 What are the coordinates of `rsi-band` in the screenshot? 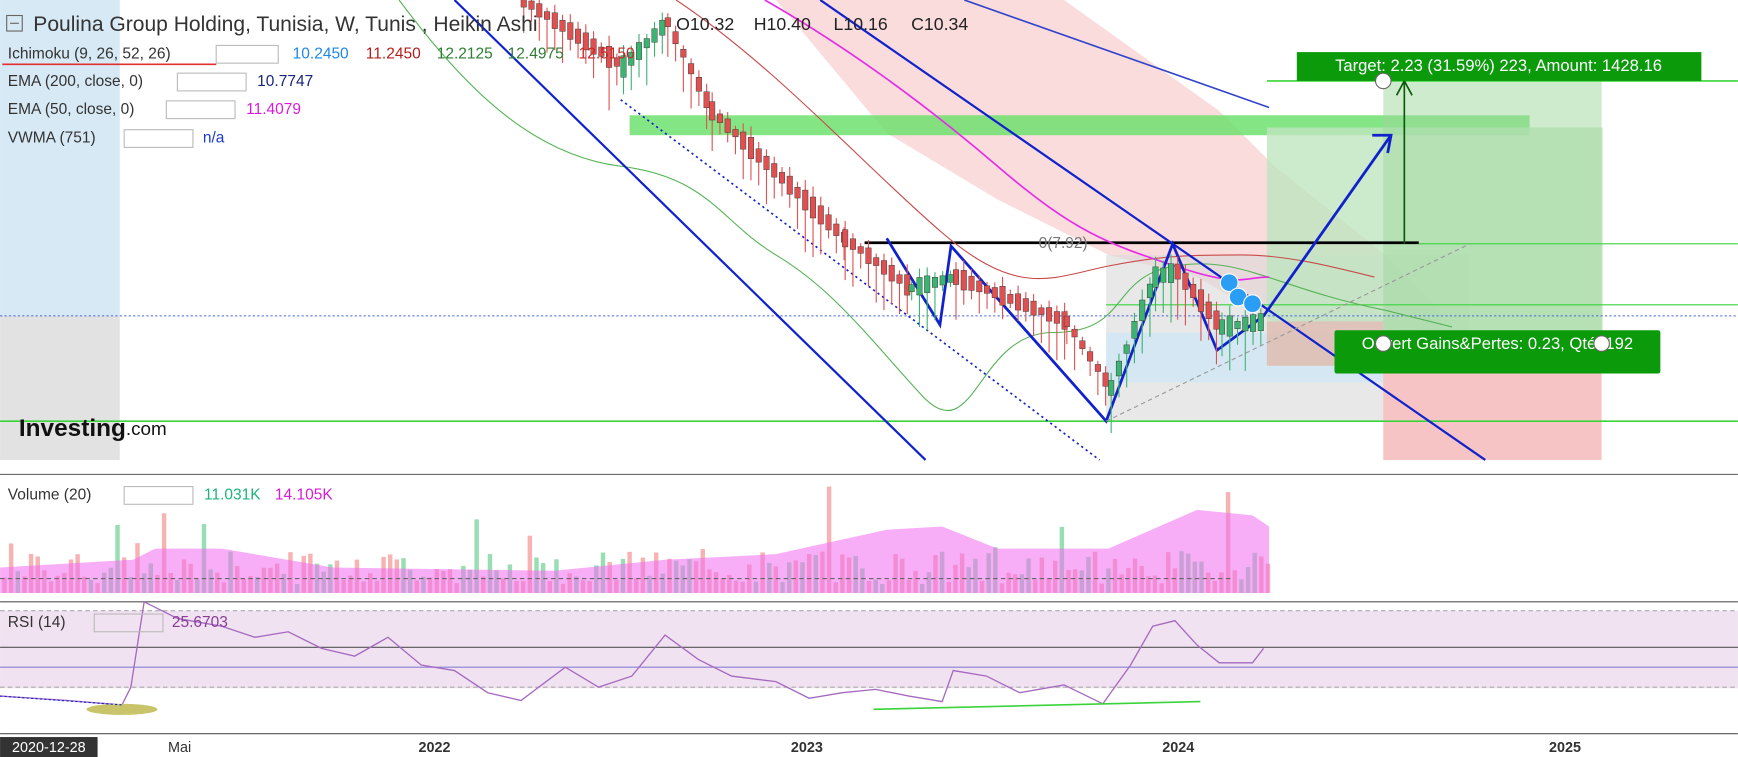 It's located at (869, 649).